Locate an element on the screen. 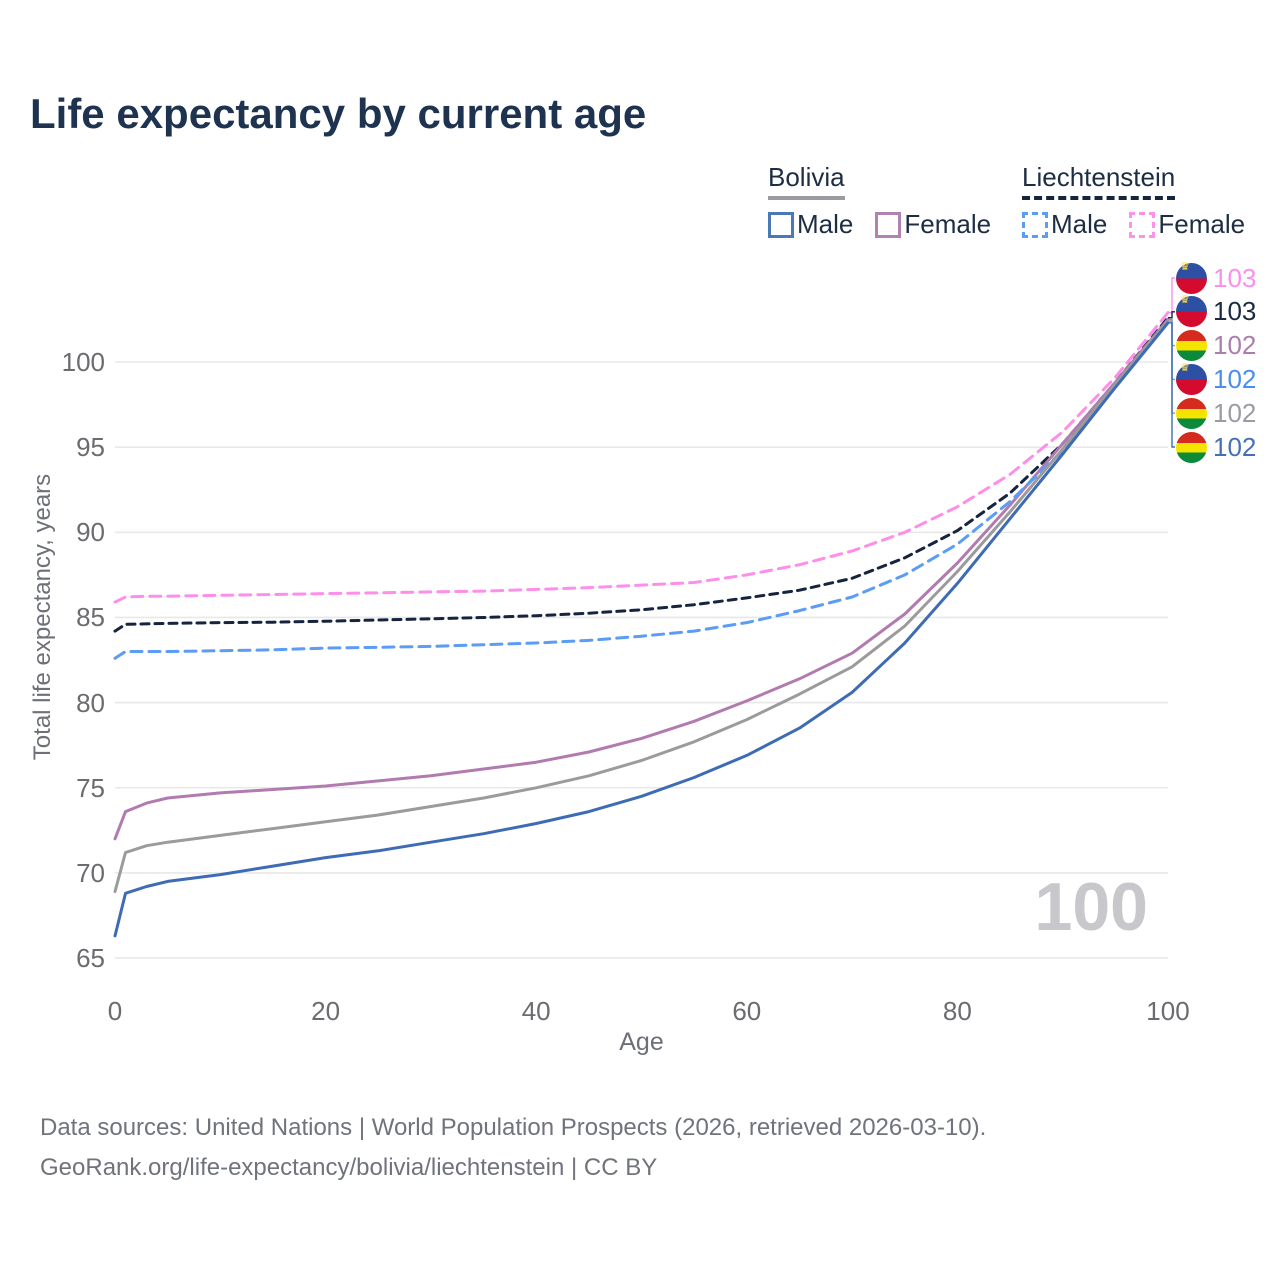  x-axis-tick-label: 100 is located at coordinates (1168, 1011).